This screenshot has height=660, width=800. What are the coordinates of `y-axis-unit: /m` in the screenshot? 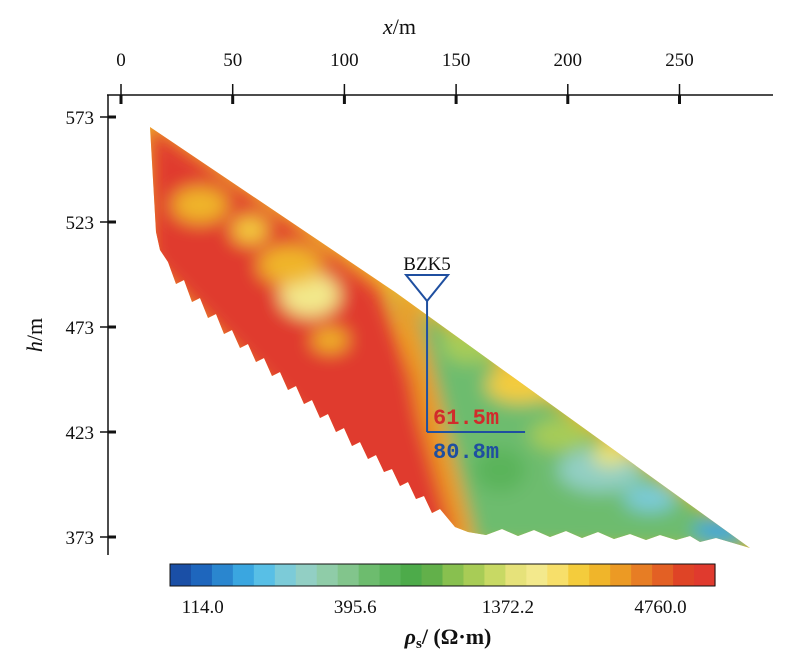 It's located at (34, 329).